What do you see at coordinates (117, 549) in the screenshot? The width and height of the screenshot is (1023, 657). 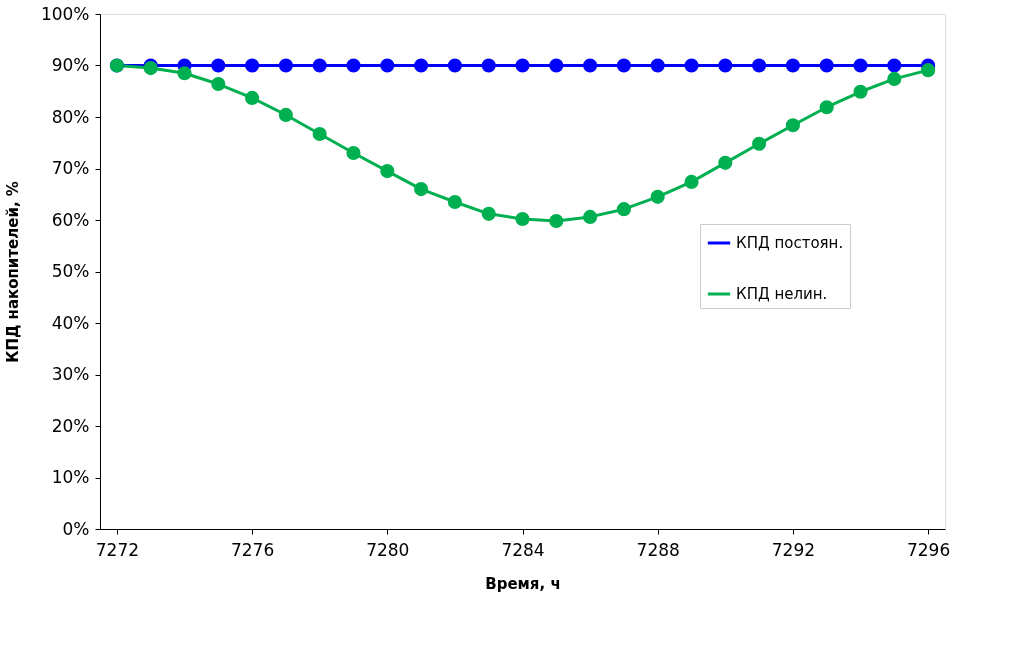 I see `x-tick-label: 7272` at bounding box center [117, 549].